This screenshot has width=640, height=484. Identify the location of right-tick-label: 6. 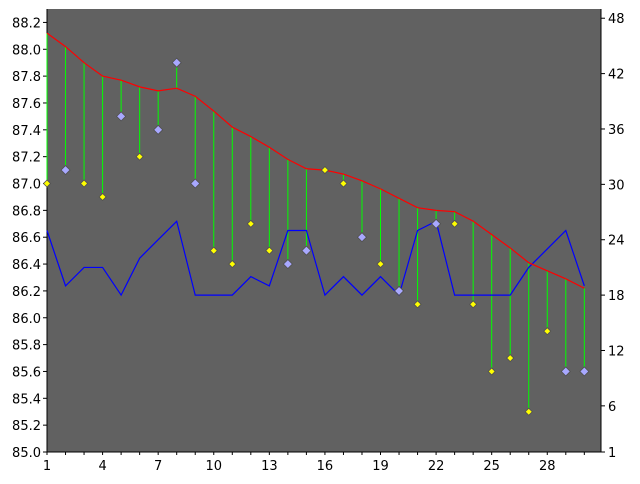
(612, 407).